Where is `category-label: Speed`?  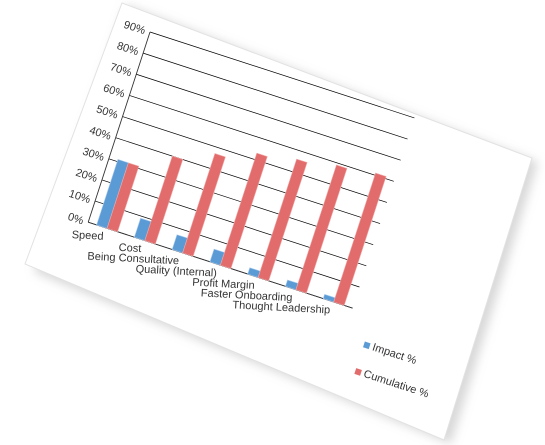 category-label: Speed is located at coordinates (87, 236).